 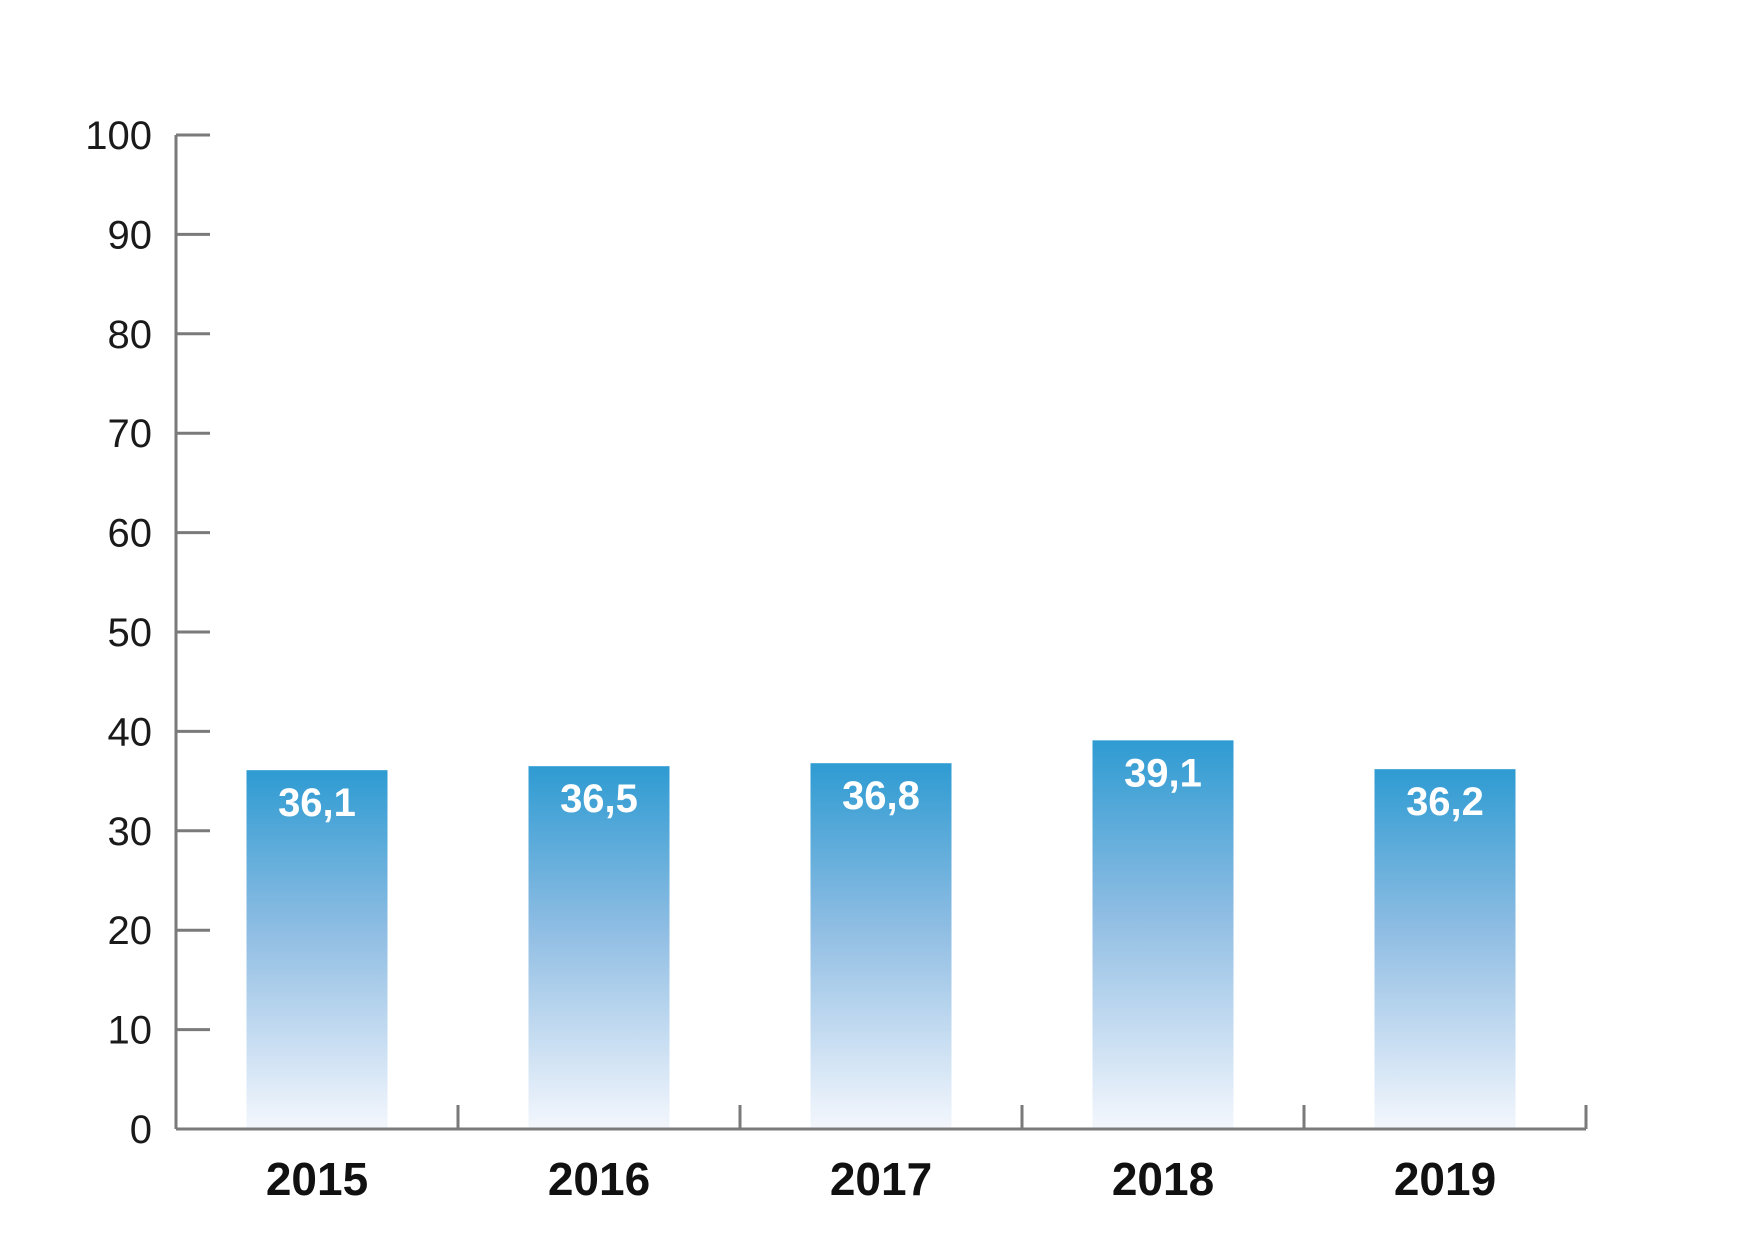 What do you see at coordinates (599, 1179) in the screenshot?
I see `x-tick-label-2016: 2016` at bounding box center [599, 1179].